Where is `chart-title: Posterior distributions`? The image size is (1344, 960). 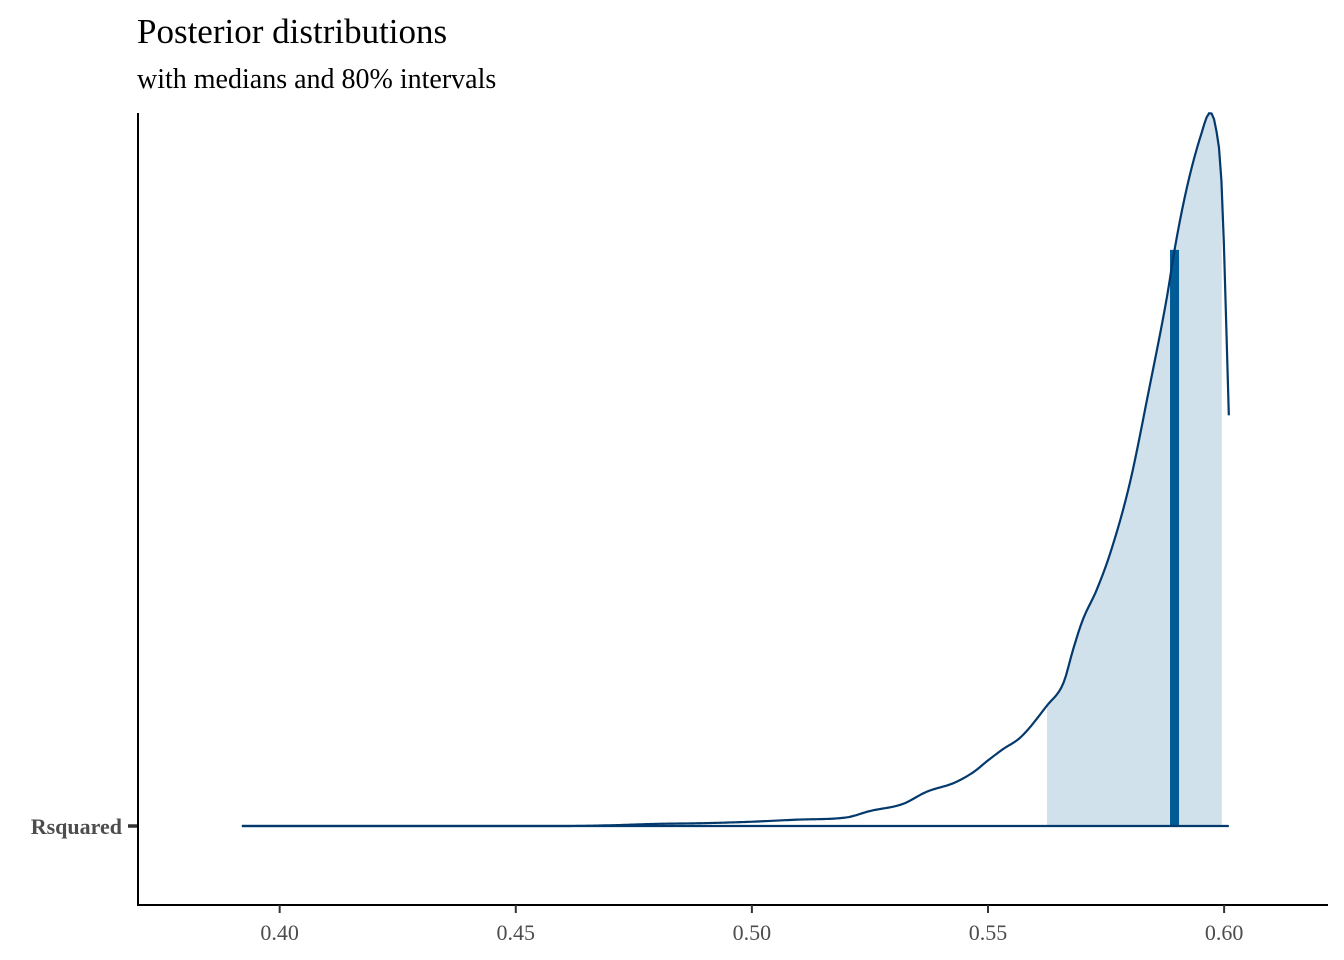 chart-title: Posterior distributions is located at coordinates (292, 31).